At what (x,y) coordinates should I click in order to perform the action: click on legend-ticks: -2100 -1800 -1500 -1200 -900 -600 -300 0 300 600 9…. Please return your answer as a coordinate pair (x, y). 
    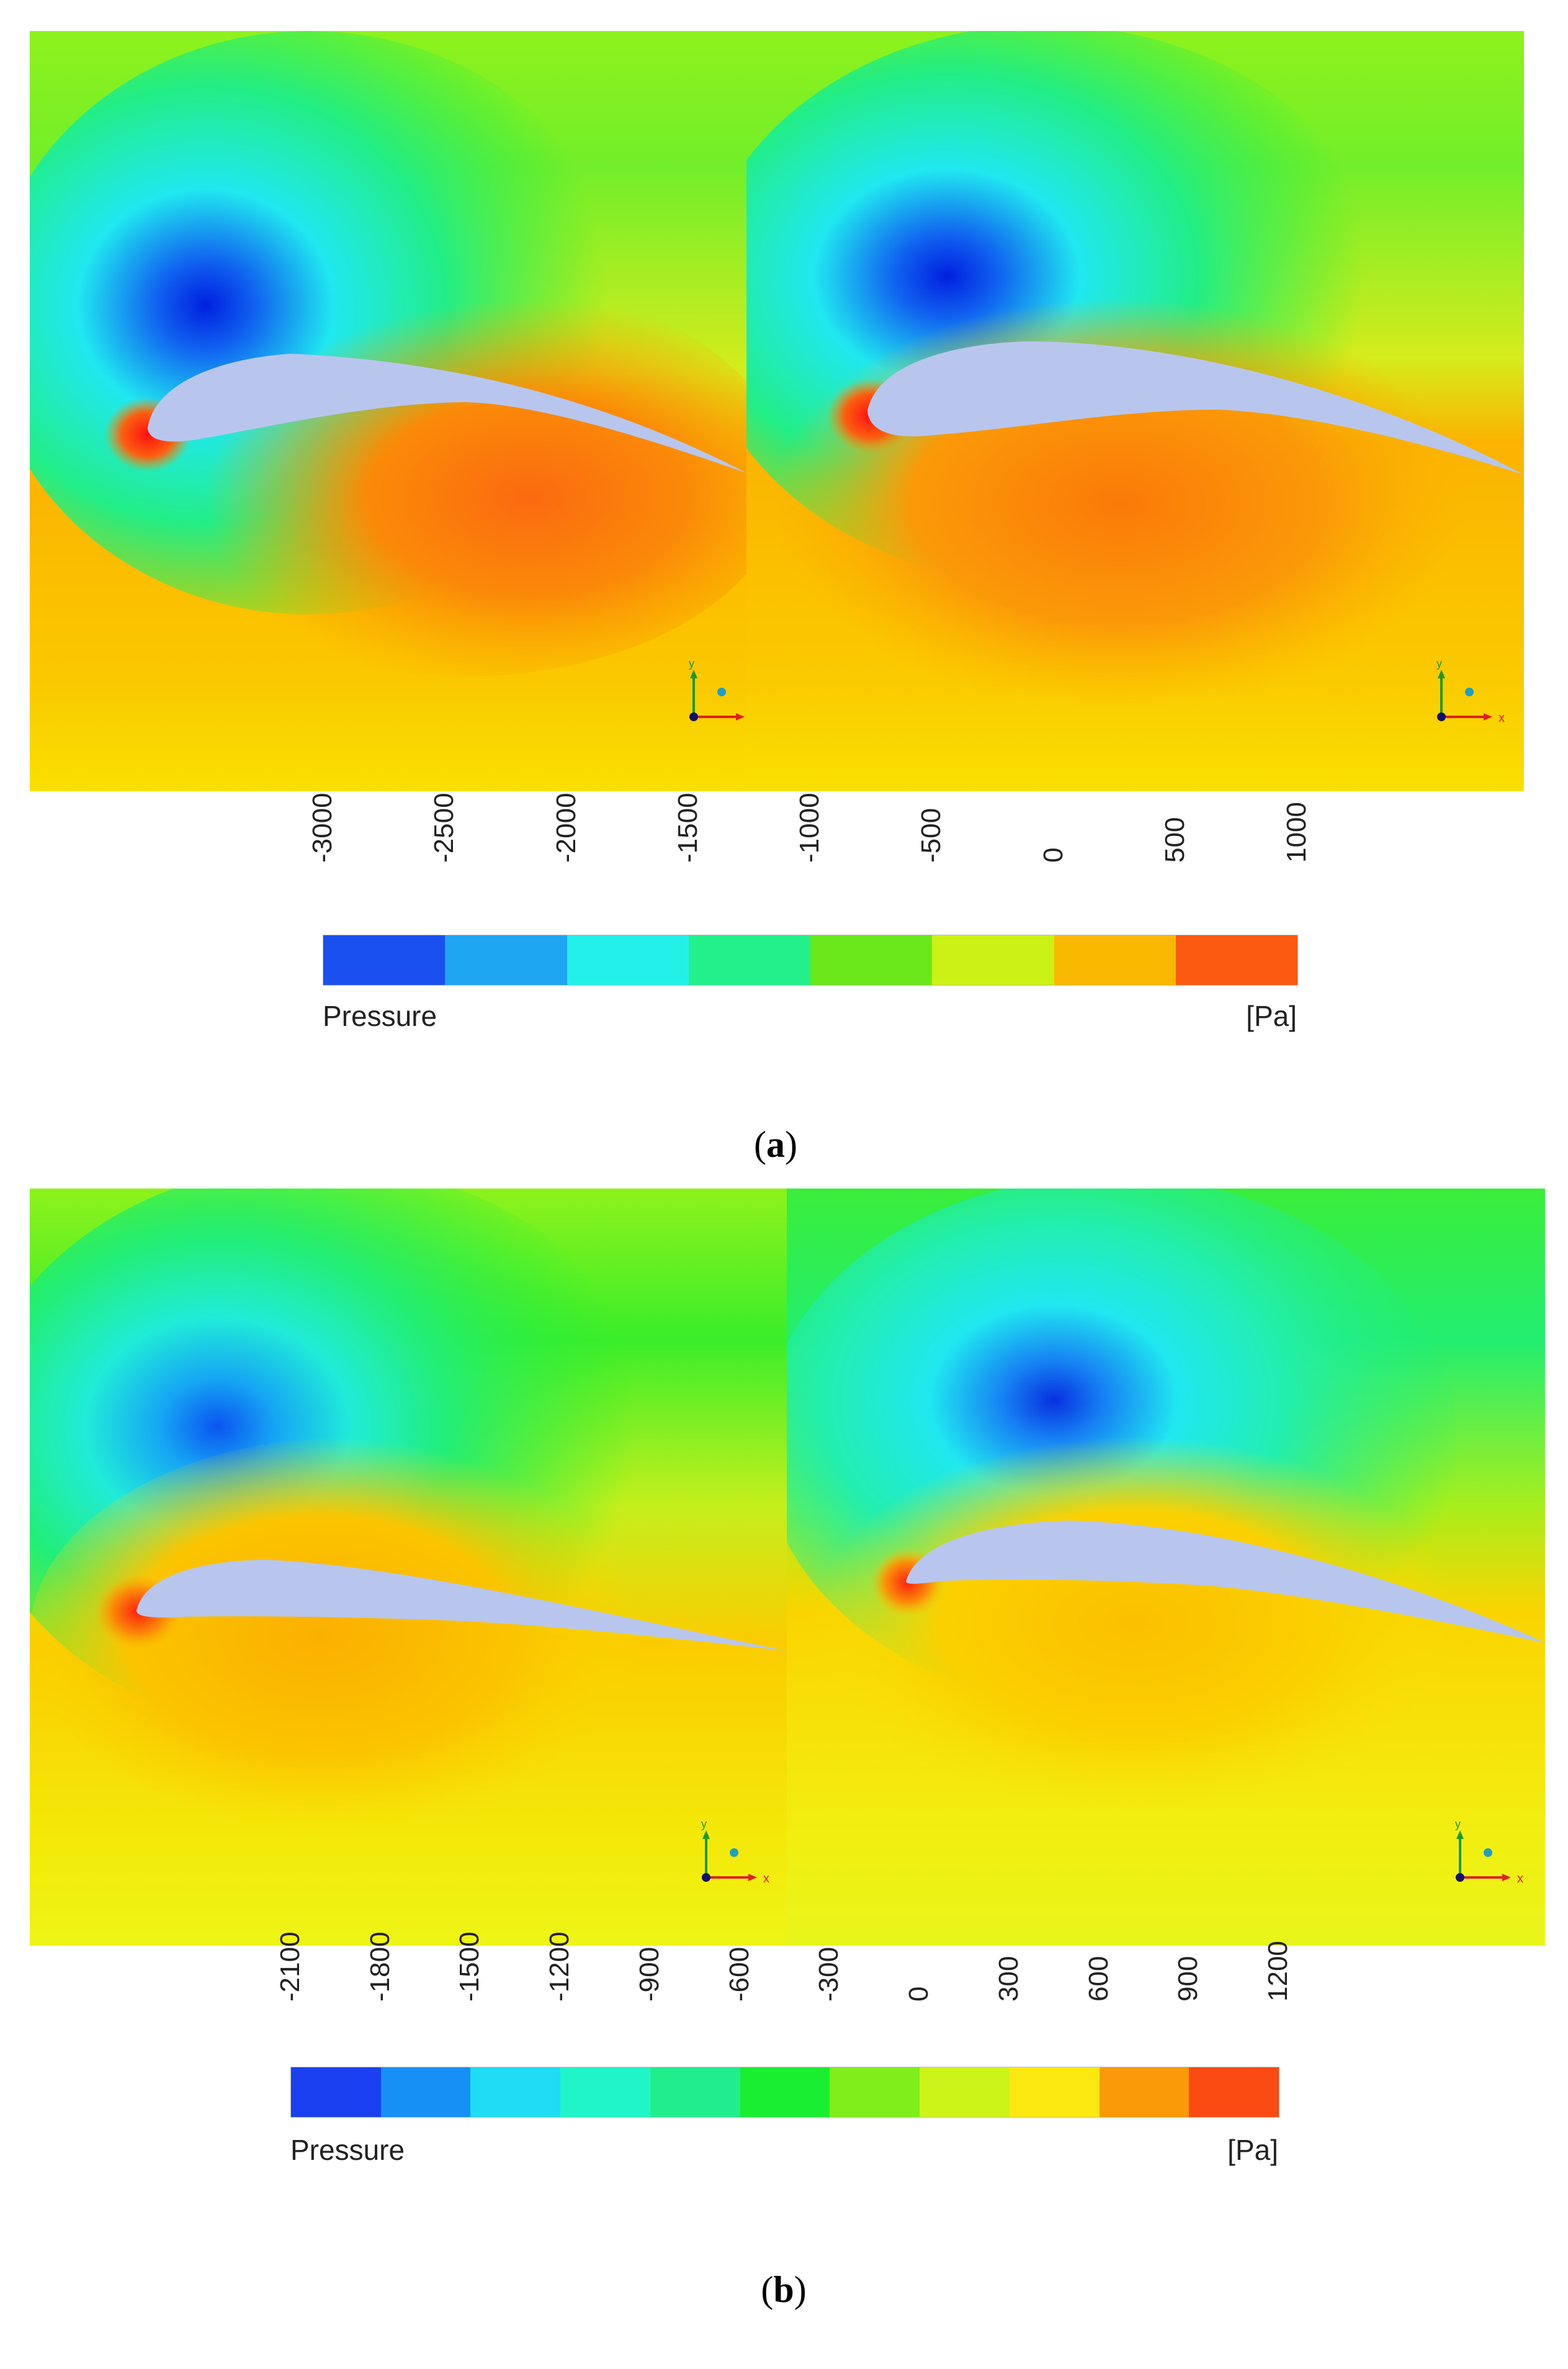
    Looking at the image, I should click on (784, 1982).